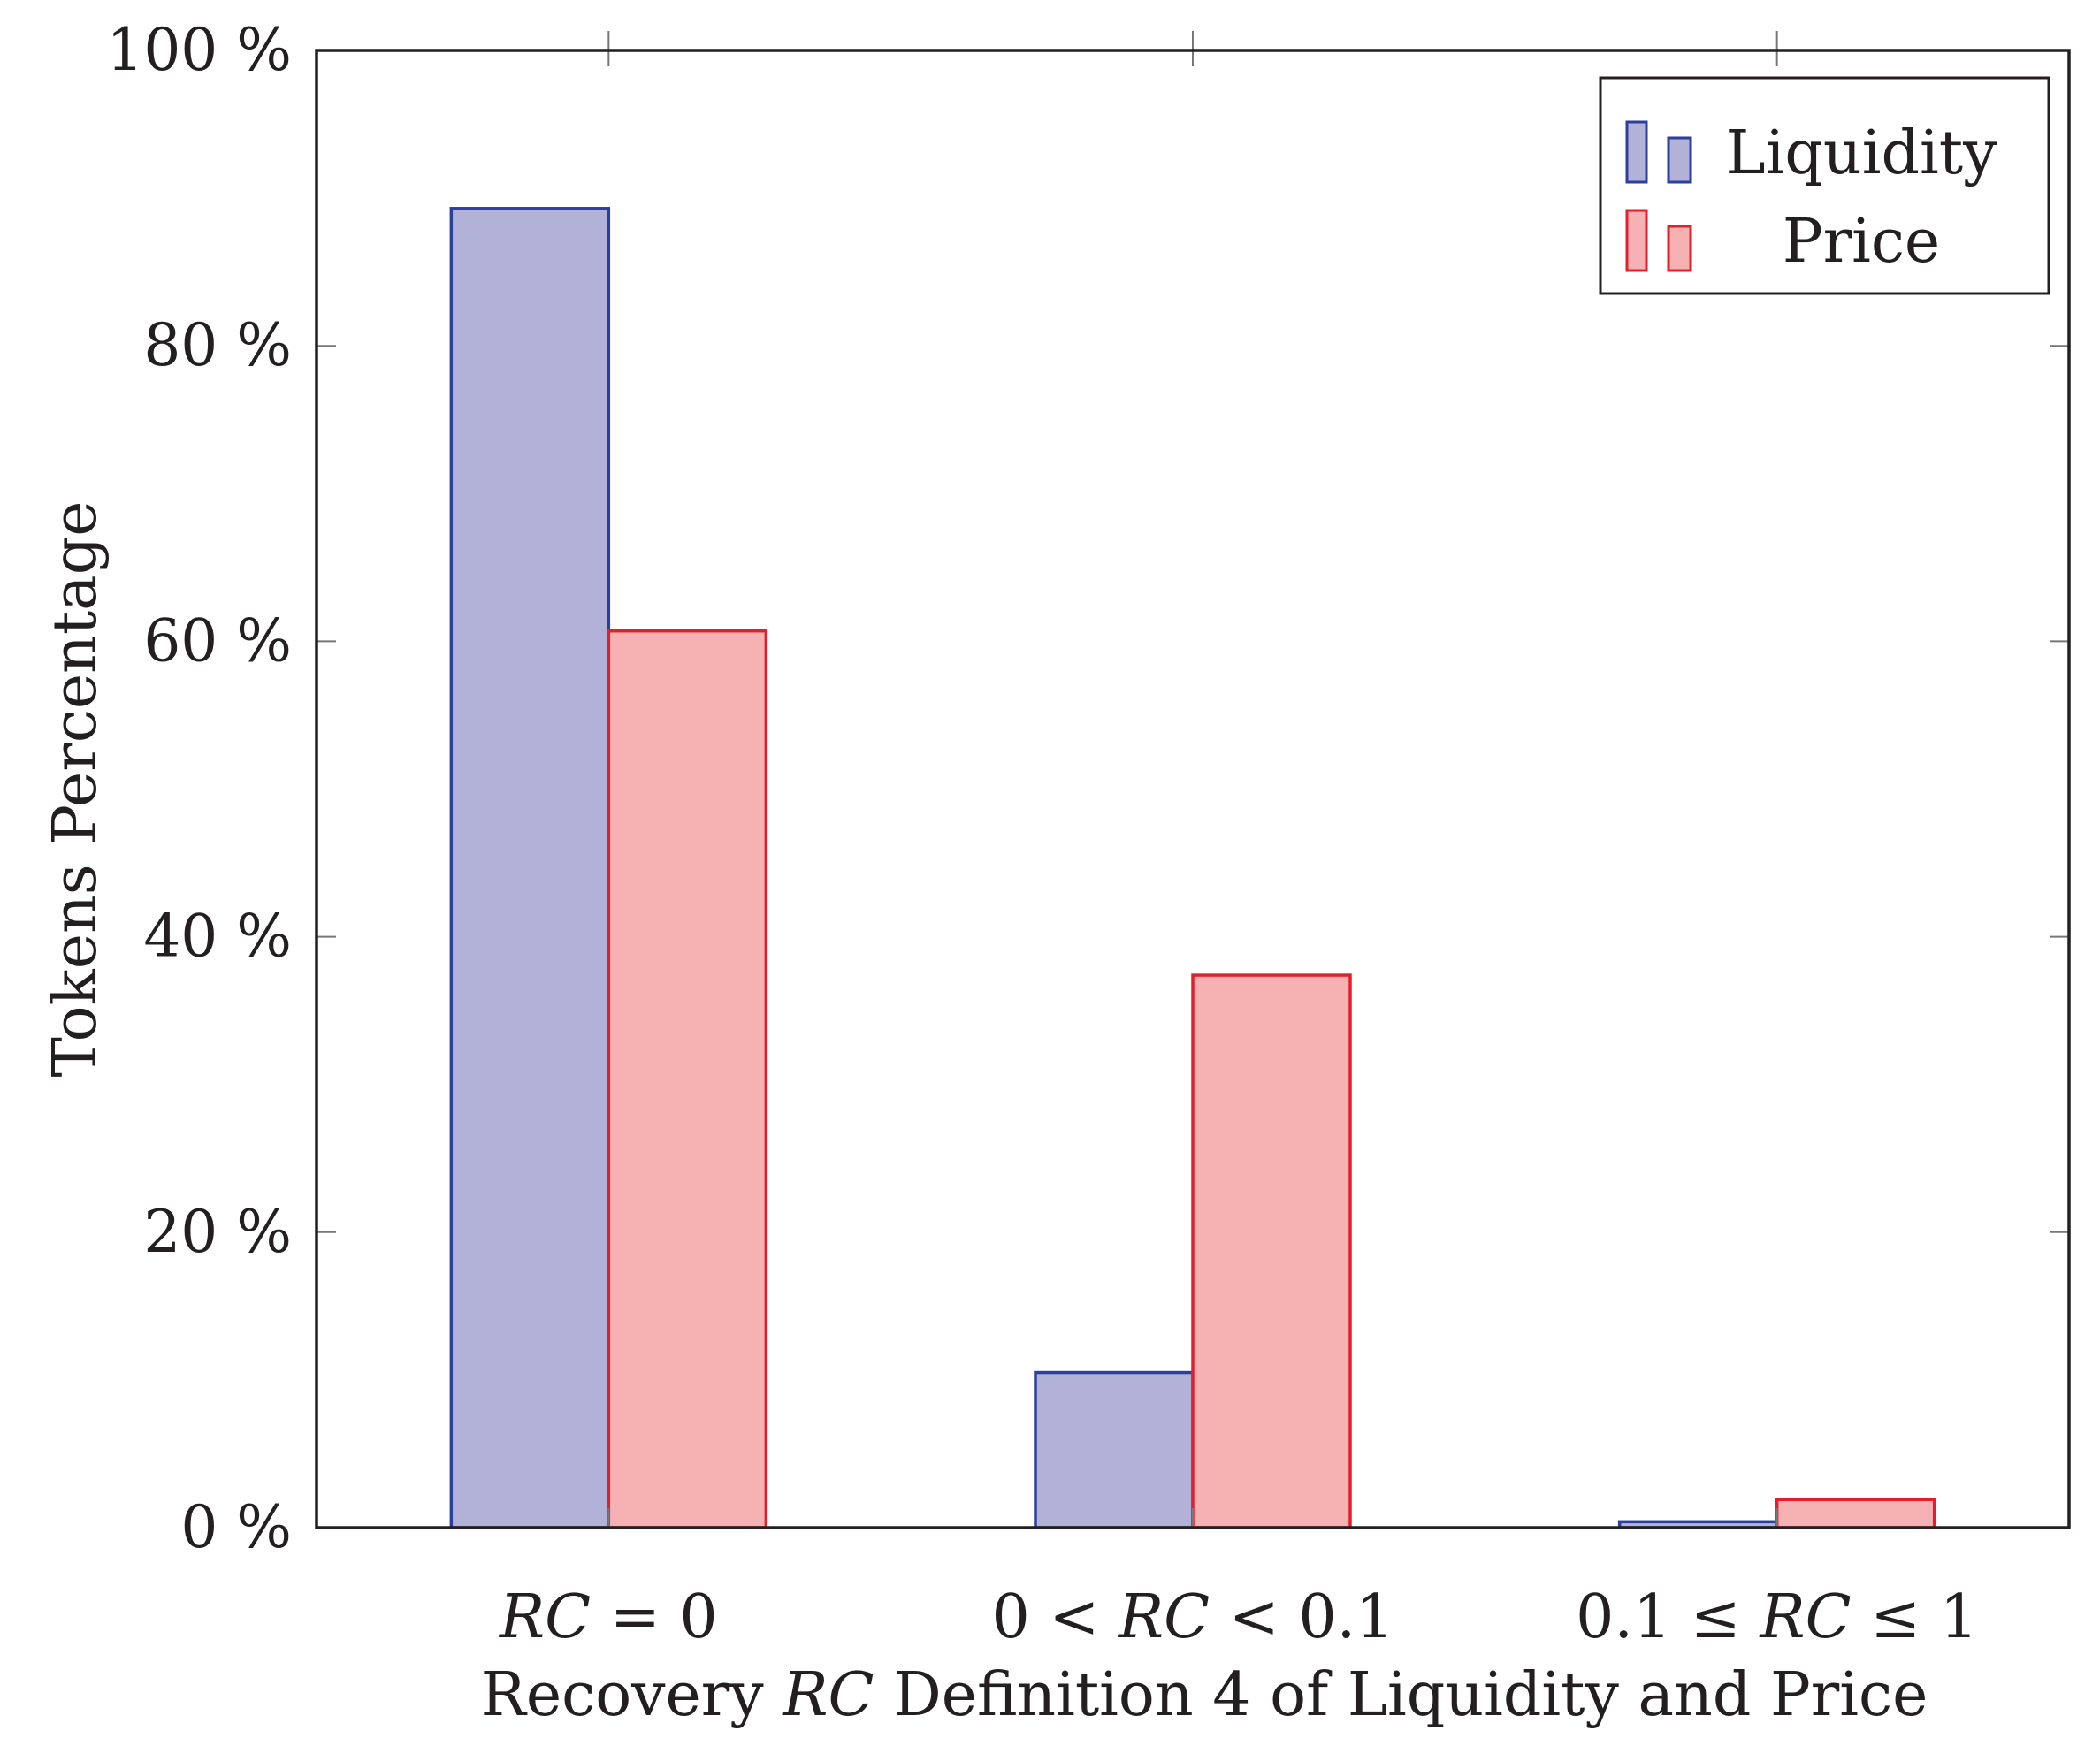  Describe the element at coordinates (1811, 197) in the screenshot. I see `legend-entries: Liquidity Price` at that location.